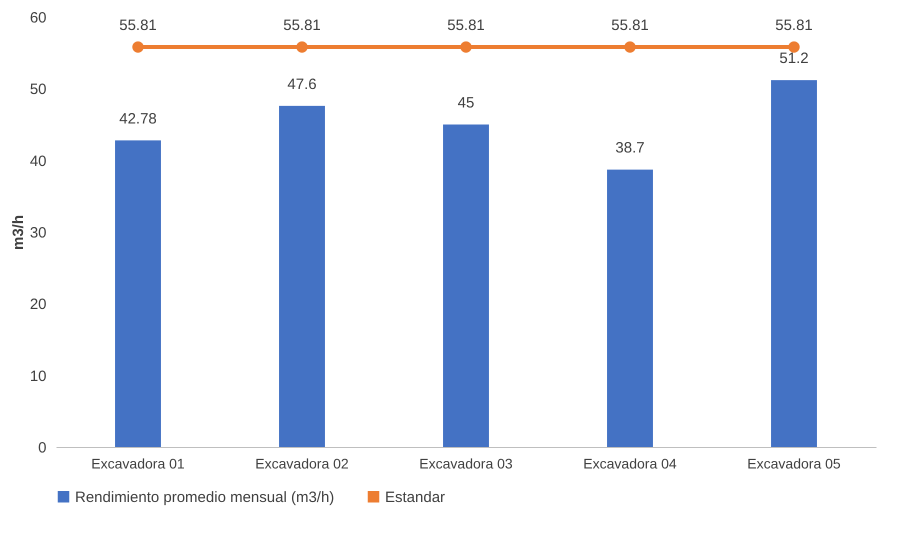 The image size is (913, 552). Describe the element at coordinates (415, 497) in the screenshot. I see `legend-label: Estandar` at that location.